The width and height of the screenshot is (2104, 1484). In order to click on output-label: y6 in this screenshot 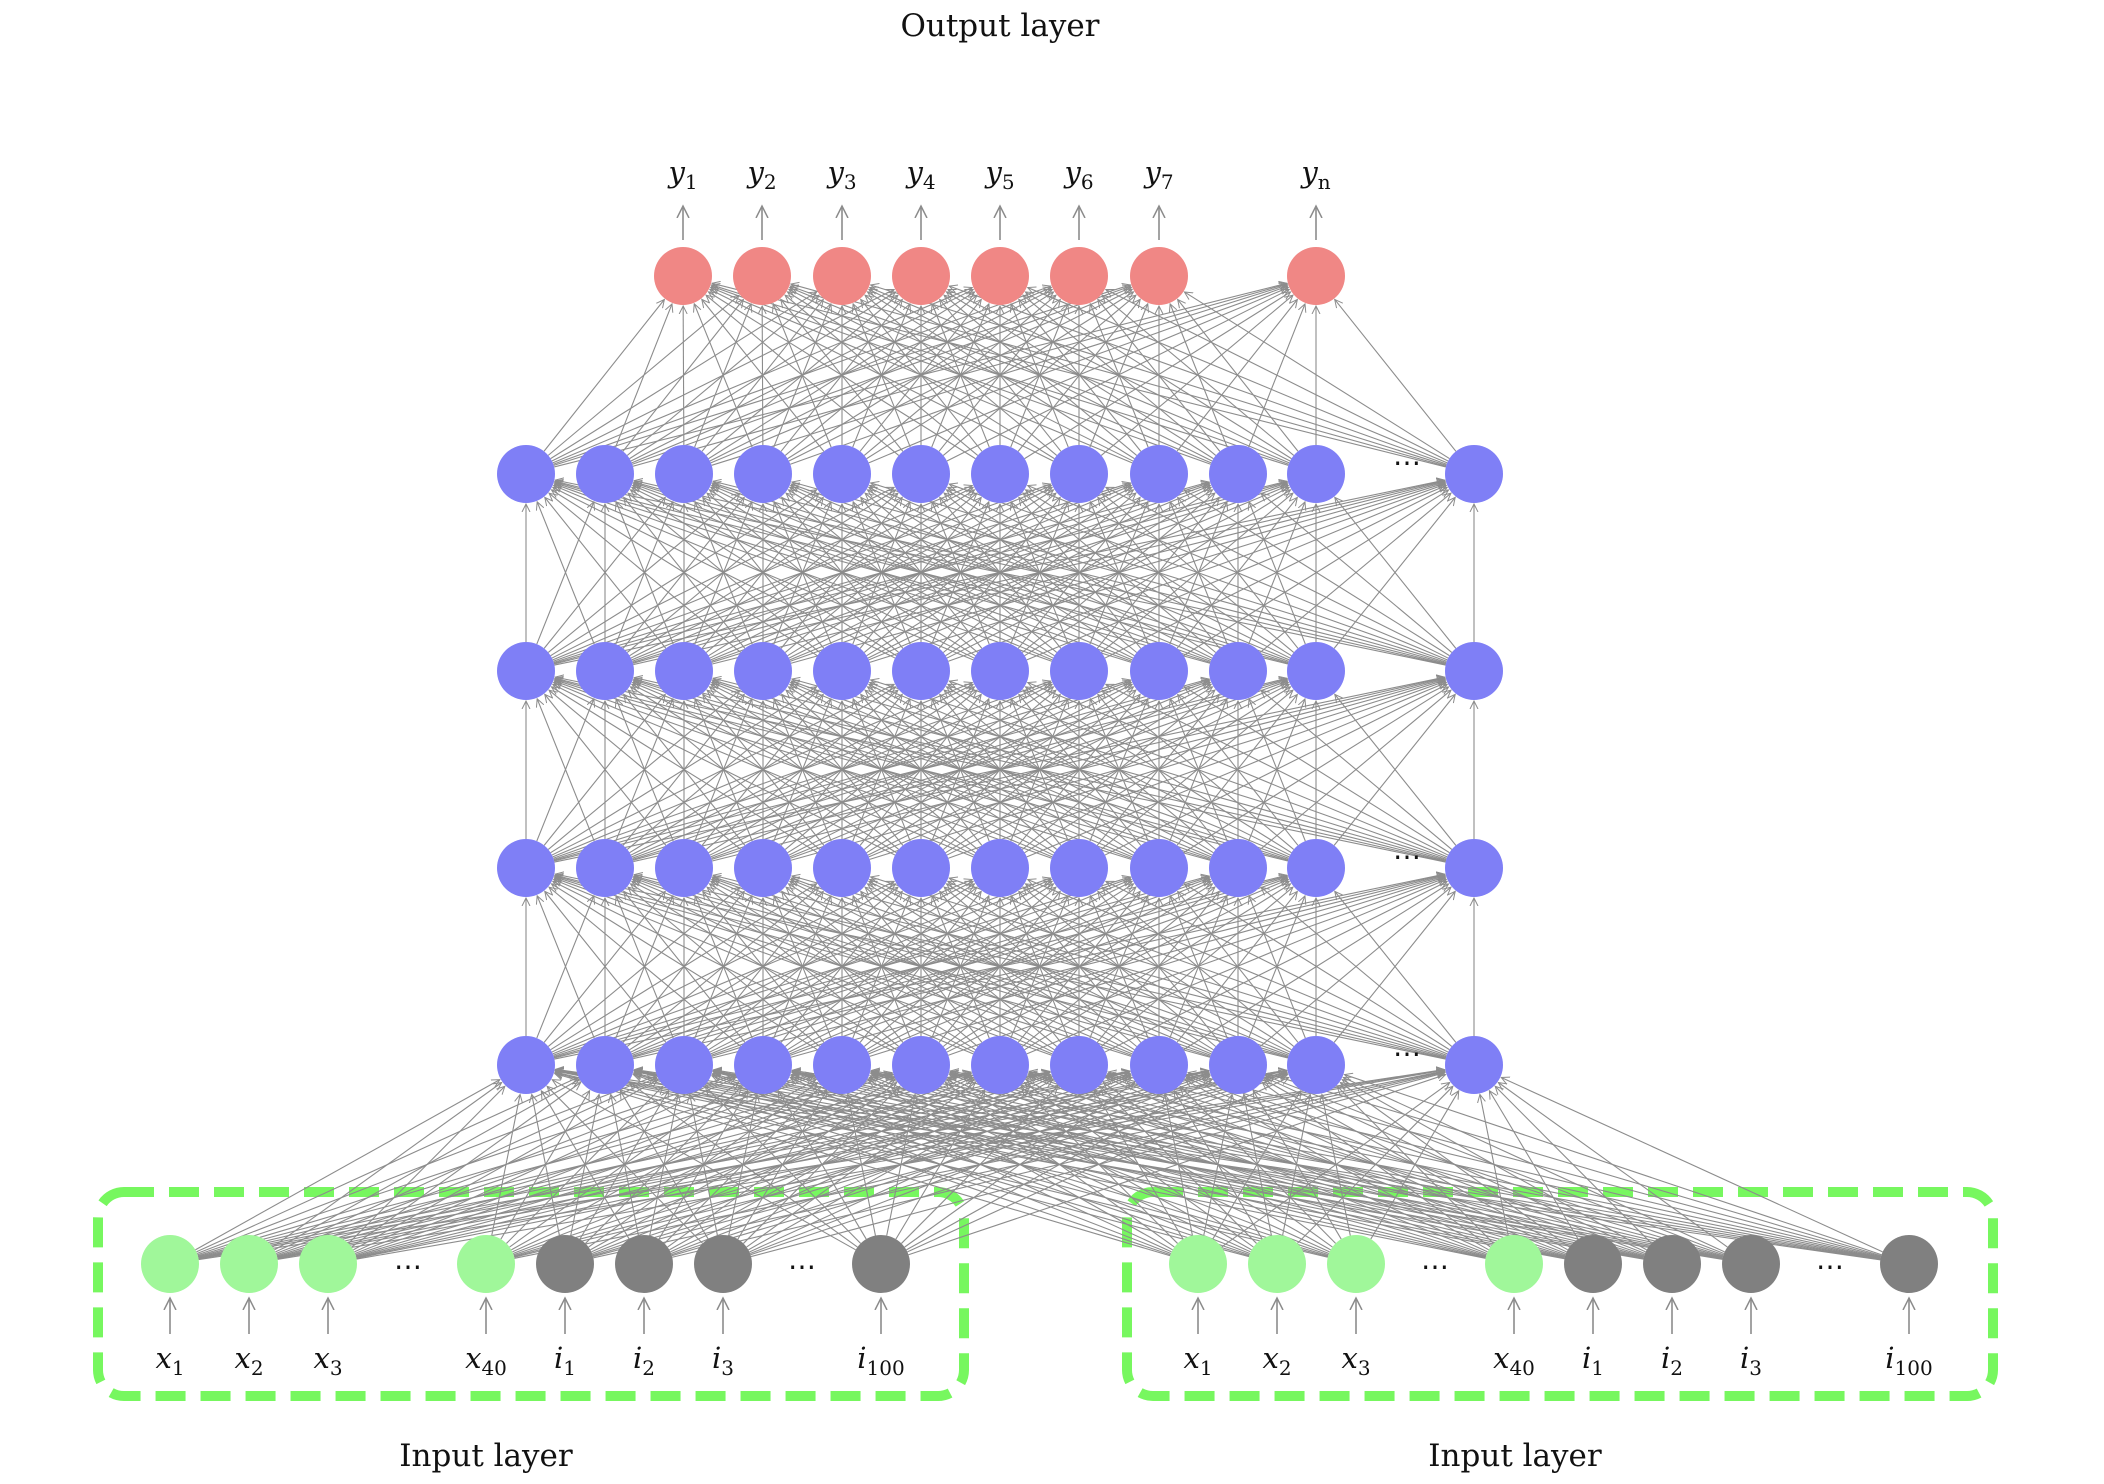, I will do `click(1077, 174)`.